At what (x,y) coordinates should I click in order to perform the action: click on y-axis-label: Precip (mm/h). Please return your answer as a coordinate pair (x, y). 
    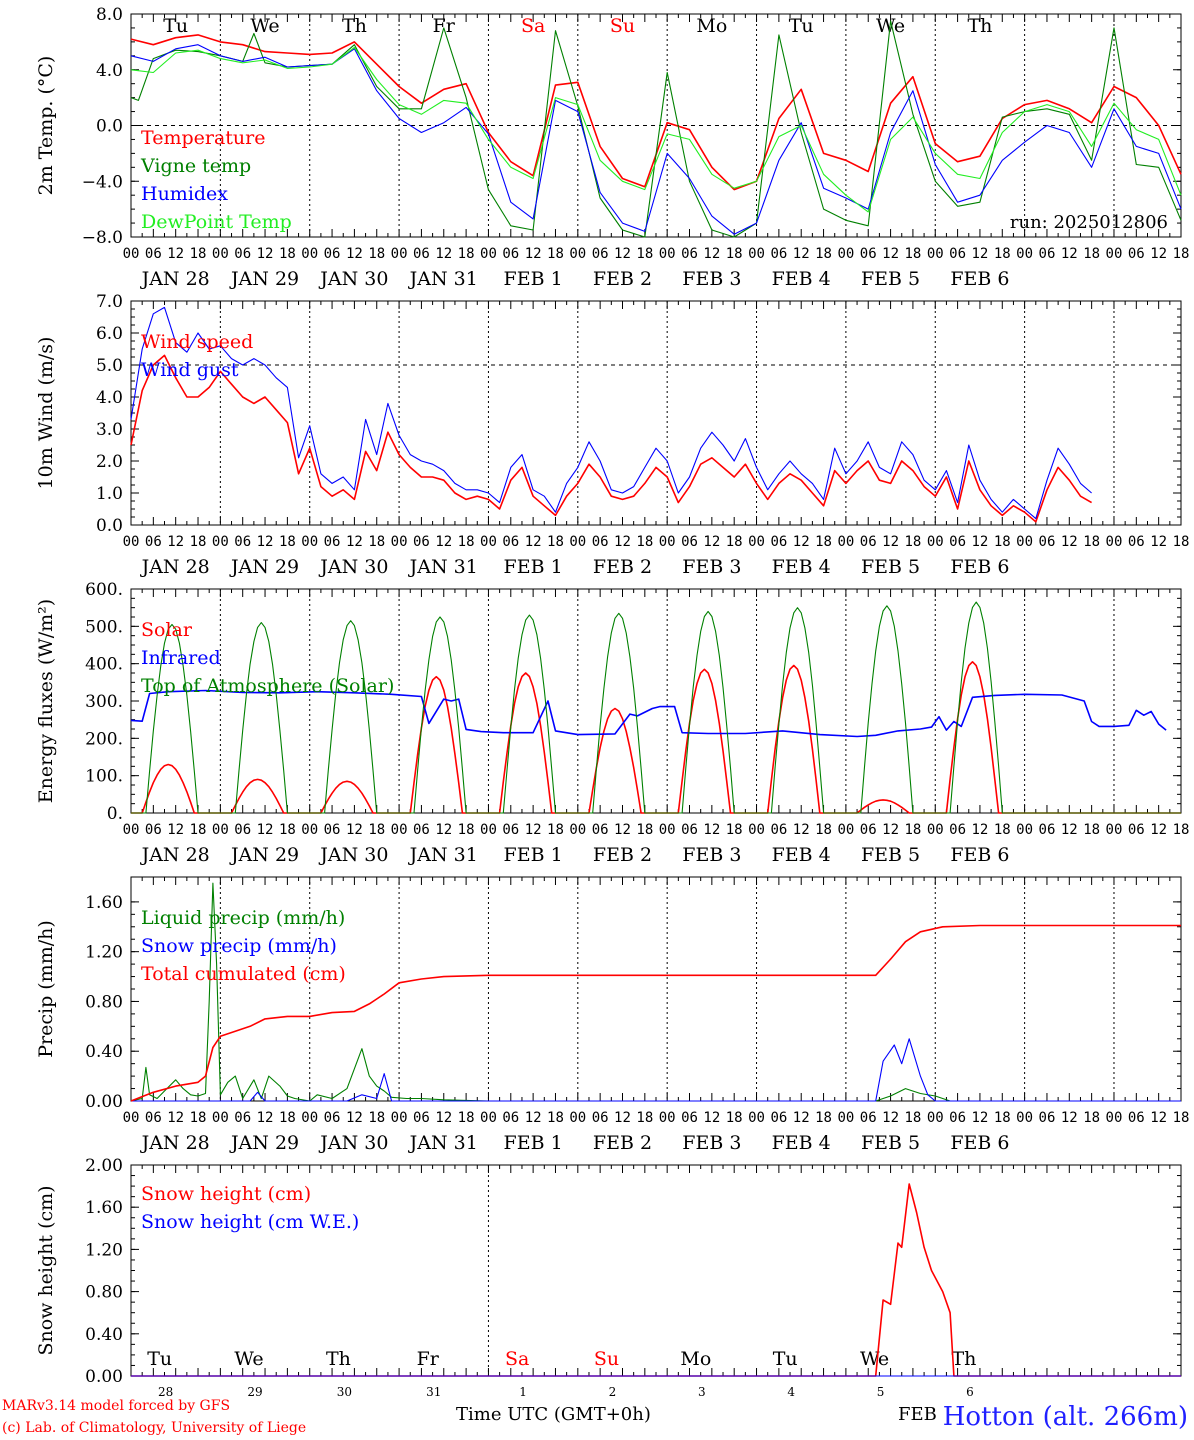
    Looking at the image, I should click on (46, 989).